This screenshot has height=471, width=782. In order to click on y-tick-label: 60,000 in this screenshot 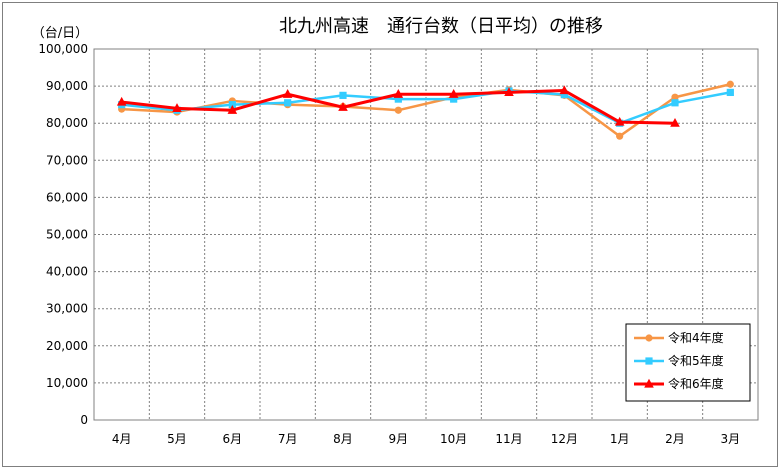, I will do `click(67, 197)`.